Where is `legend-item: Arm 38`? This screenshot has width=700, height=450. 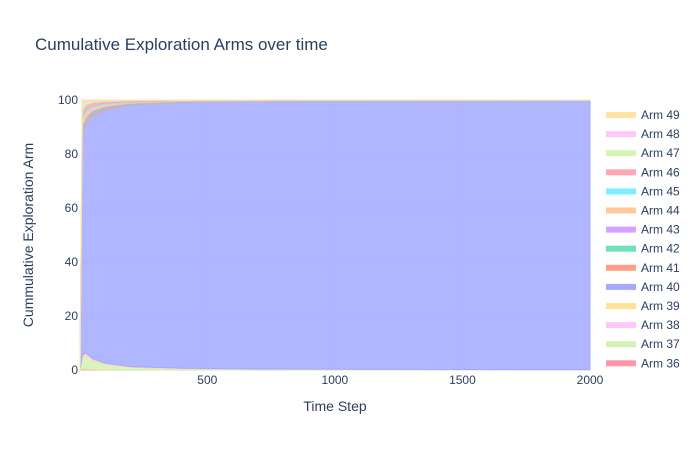 legend-item: Arm 38 is located at coordinates (643, 325).